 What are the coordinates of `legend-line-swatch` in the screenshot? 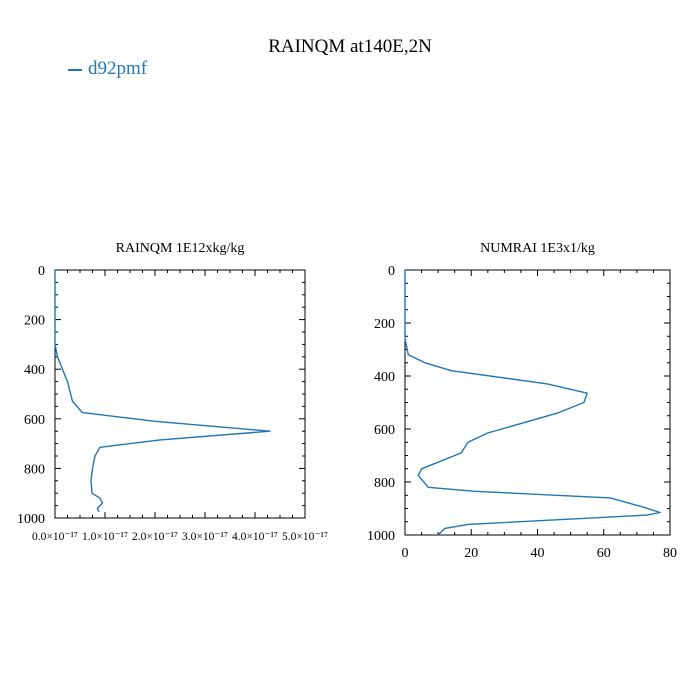 It's located at (75, 69).